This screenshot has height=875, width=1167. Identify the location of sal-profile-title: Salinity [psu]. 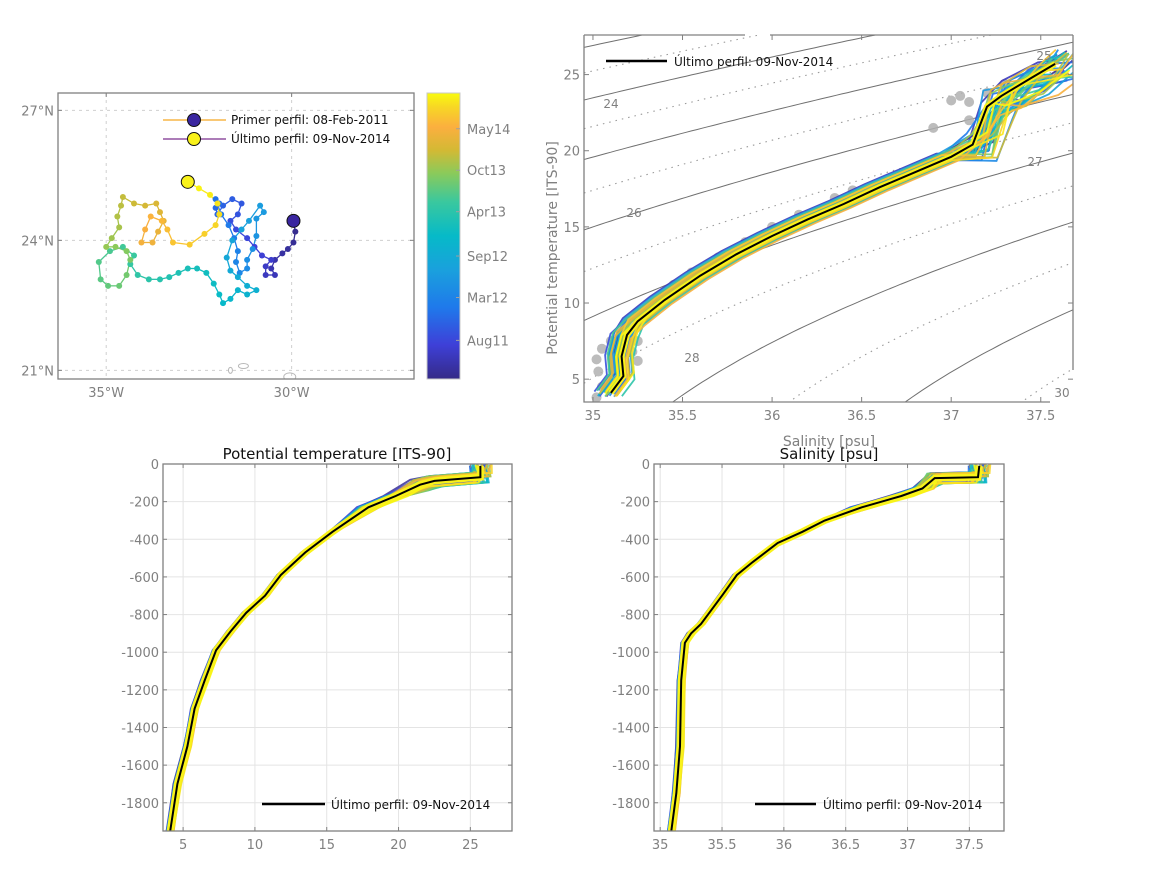
(829, 454).